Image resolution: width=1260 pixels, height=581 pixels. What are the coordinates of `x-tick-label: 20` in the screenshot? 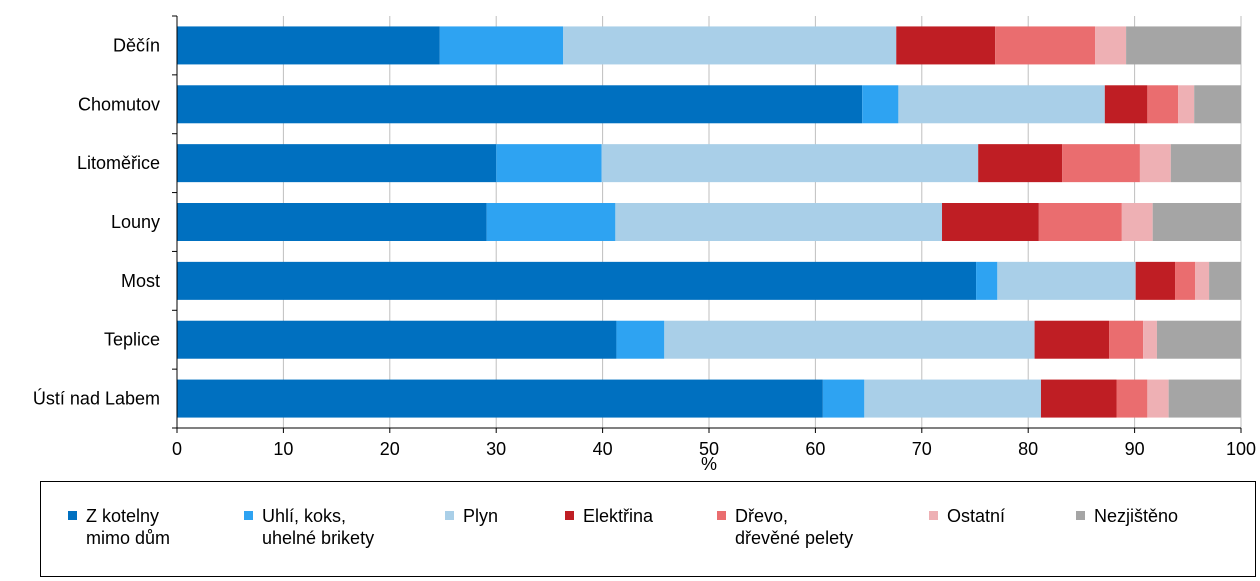 It's located at (390, 449).